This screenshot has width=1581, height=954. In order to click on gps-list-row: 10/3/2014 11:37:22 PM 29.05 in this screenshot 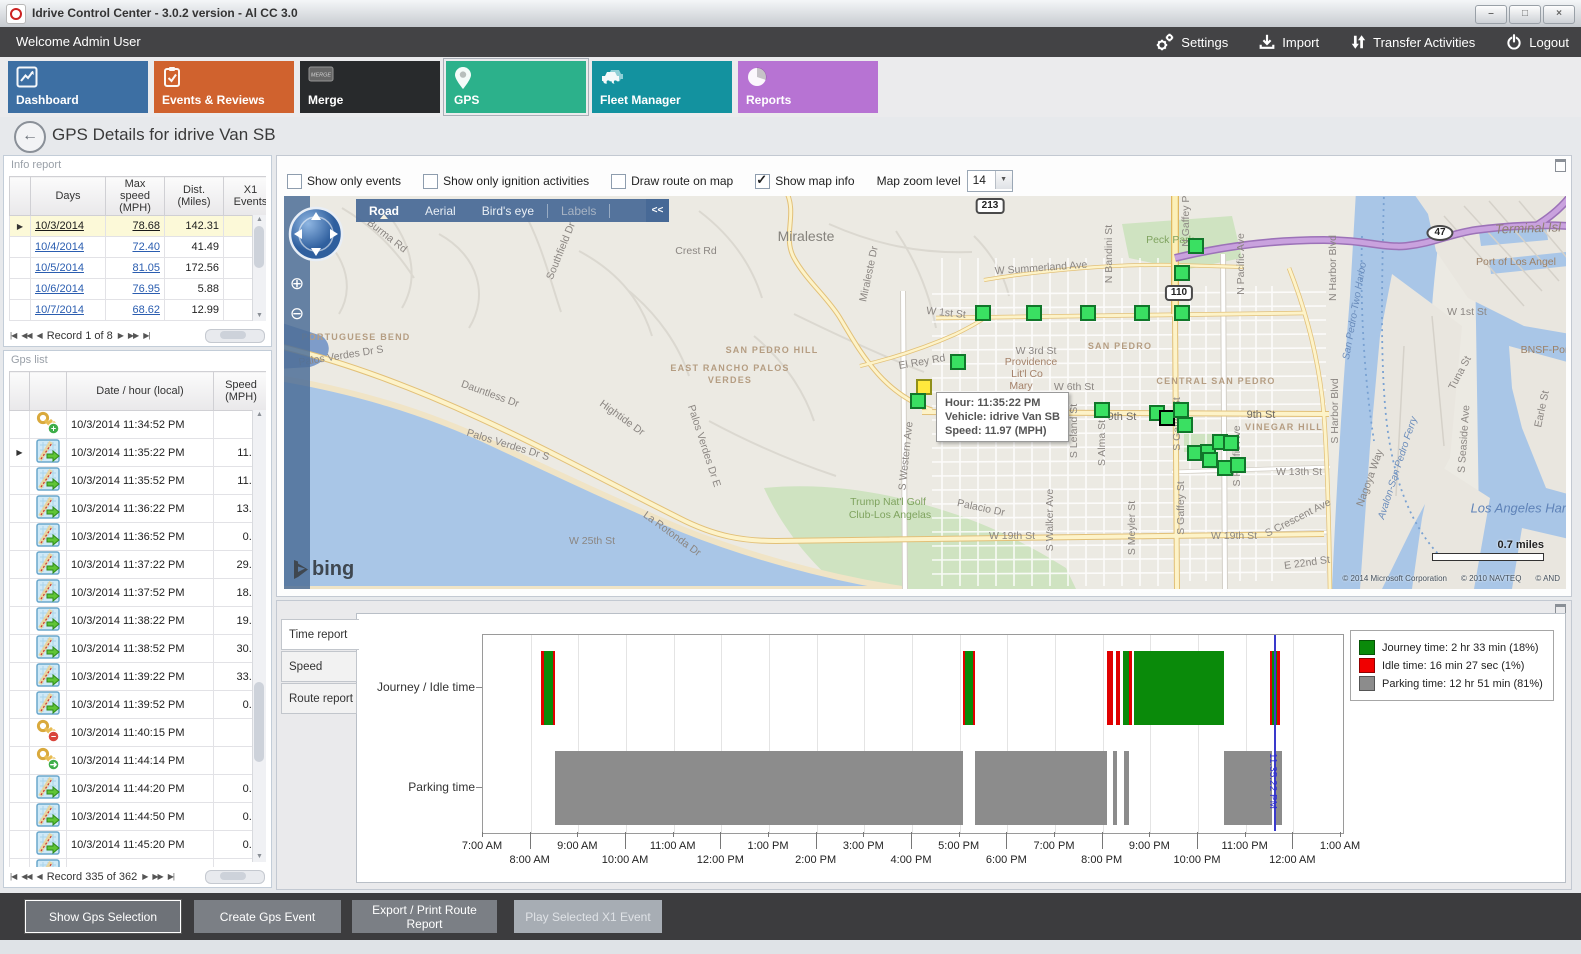, I will do `click(137, 564)`.